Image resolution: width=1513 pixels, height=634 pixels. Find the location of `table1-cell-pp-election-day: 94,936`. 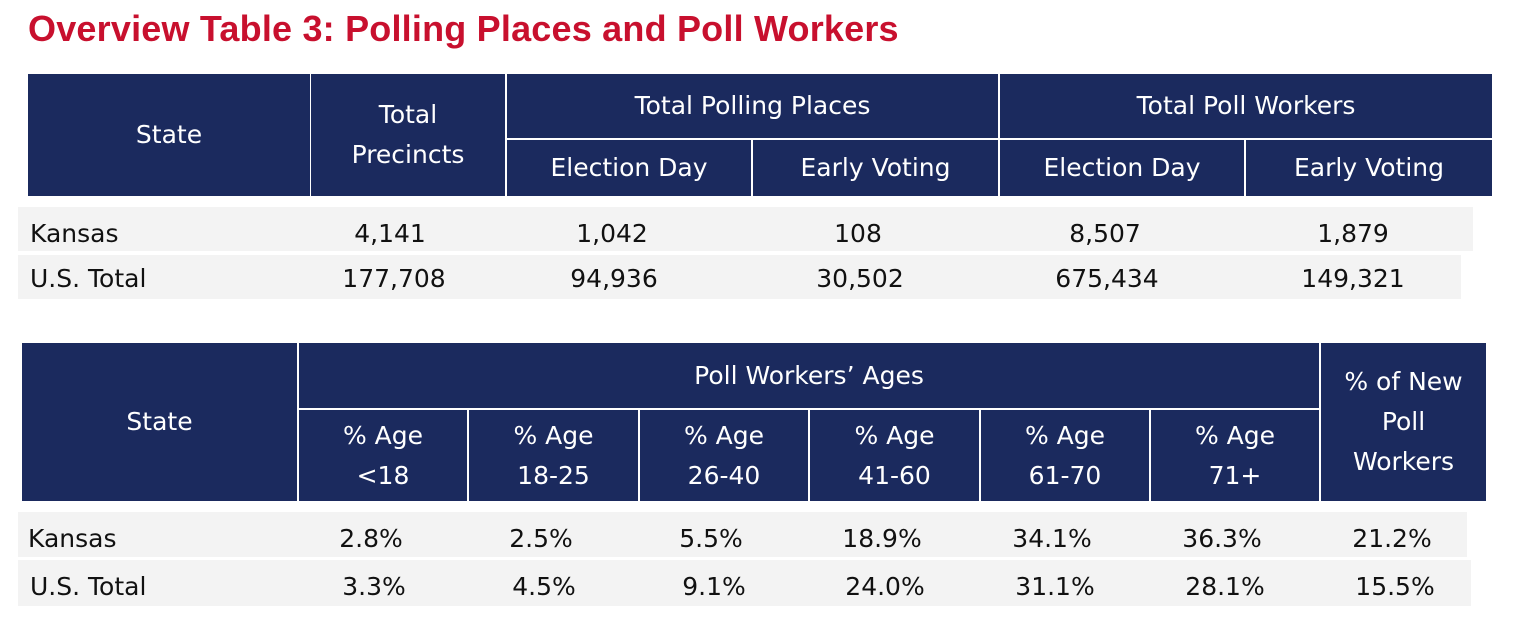

table1-cell-pp-election-day: 94,936 is located at coordinates (614, 278).